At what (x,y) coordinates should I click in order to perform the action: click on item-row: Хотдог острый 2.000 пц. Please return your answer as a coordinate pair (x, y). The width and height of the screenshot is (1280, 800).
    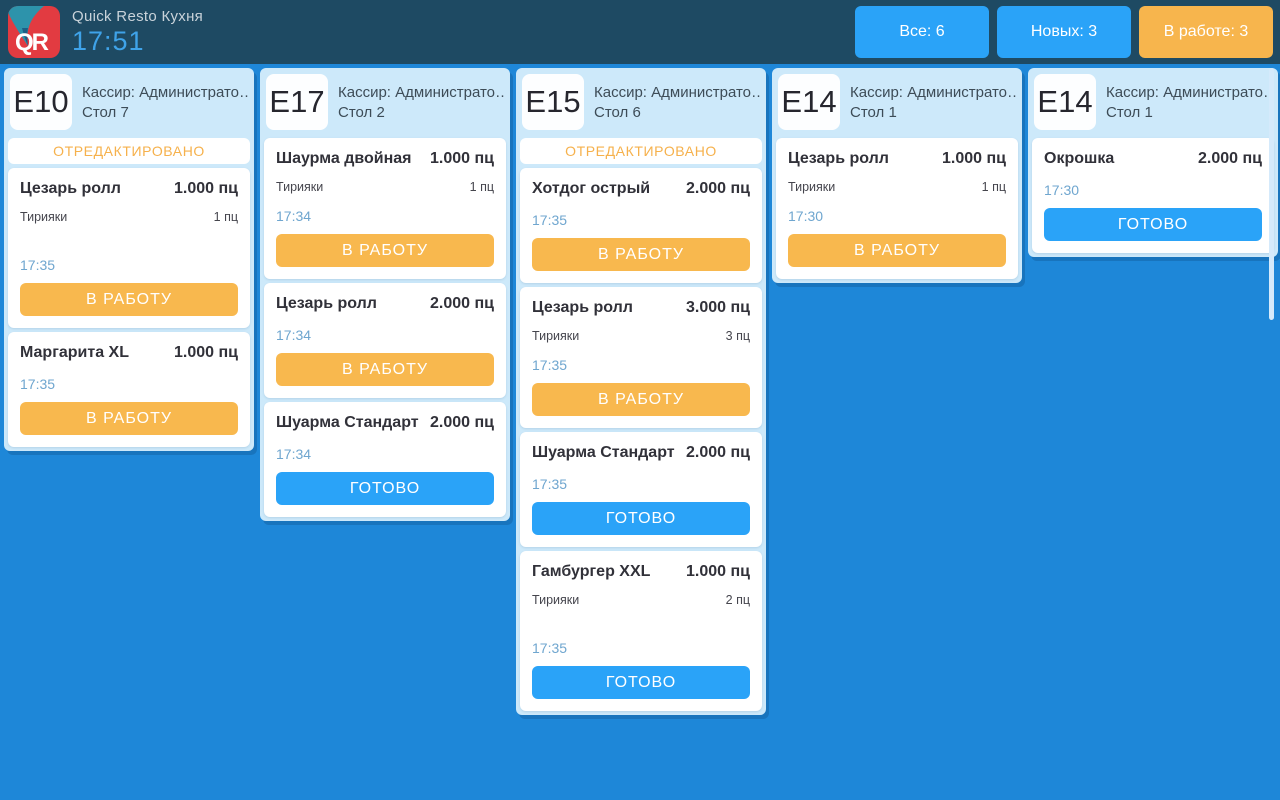
    Looking at the image, I should click on (641, 189).